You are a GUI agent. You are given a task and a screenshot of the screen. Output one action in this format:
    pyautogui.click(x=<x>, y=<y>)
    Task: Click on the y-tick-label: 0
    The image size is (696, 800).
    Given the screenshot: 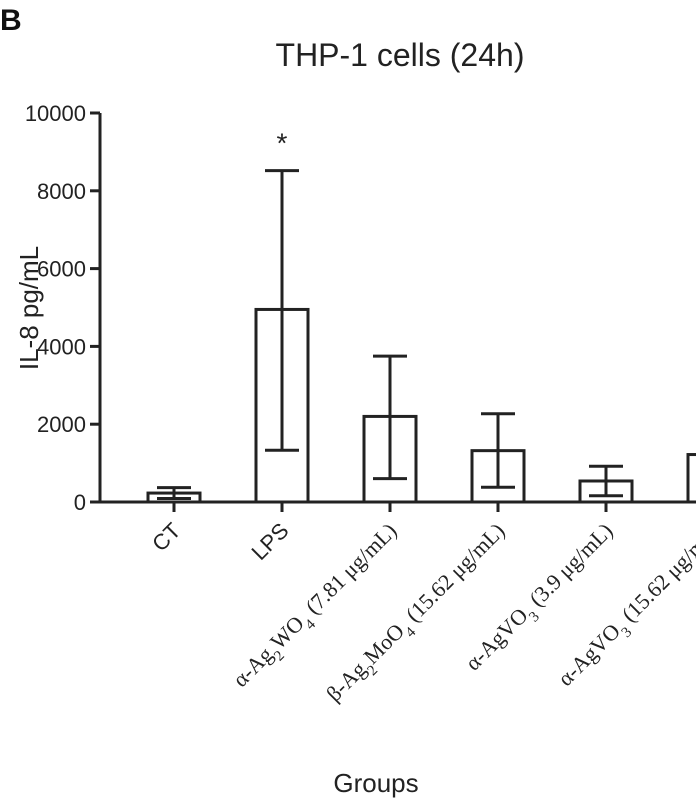 What is the action you would take?
    pyautogui.click(x=80, y=502)
    